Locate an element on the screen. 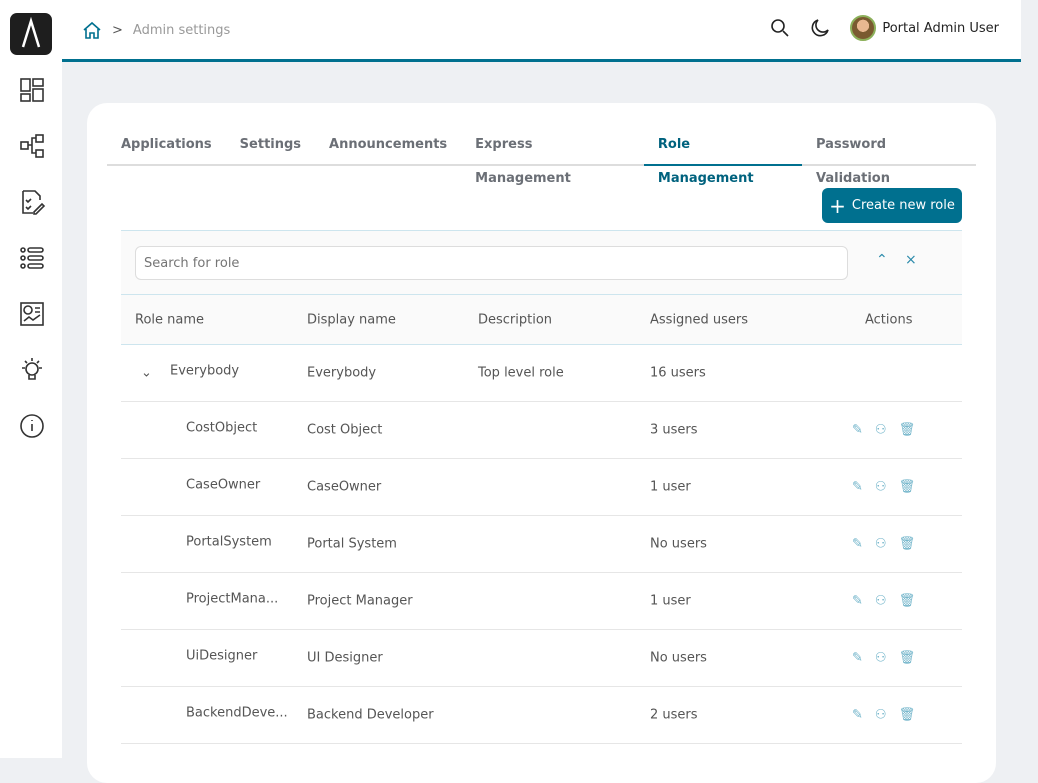  task-icon is located at coordinates (32, 202).